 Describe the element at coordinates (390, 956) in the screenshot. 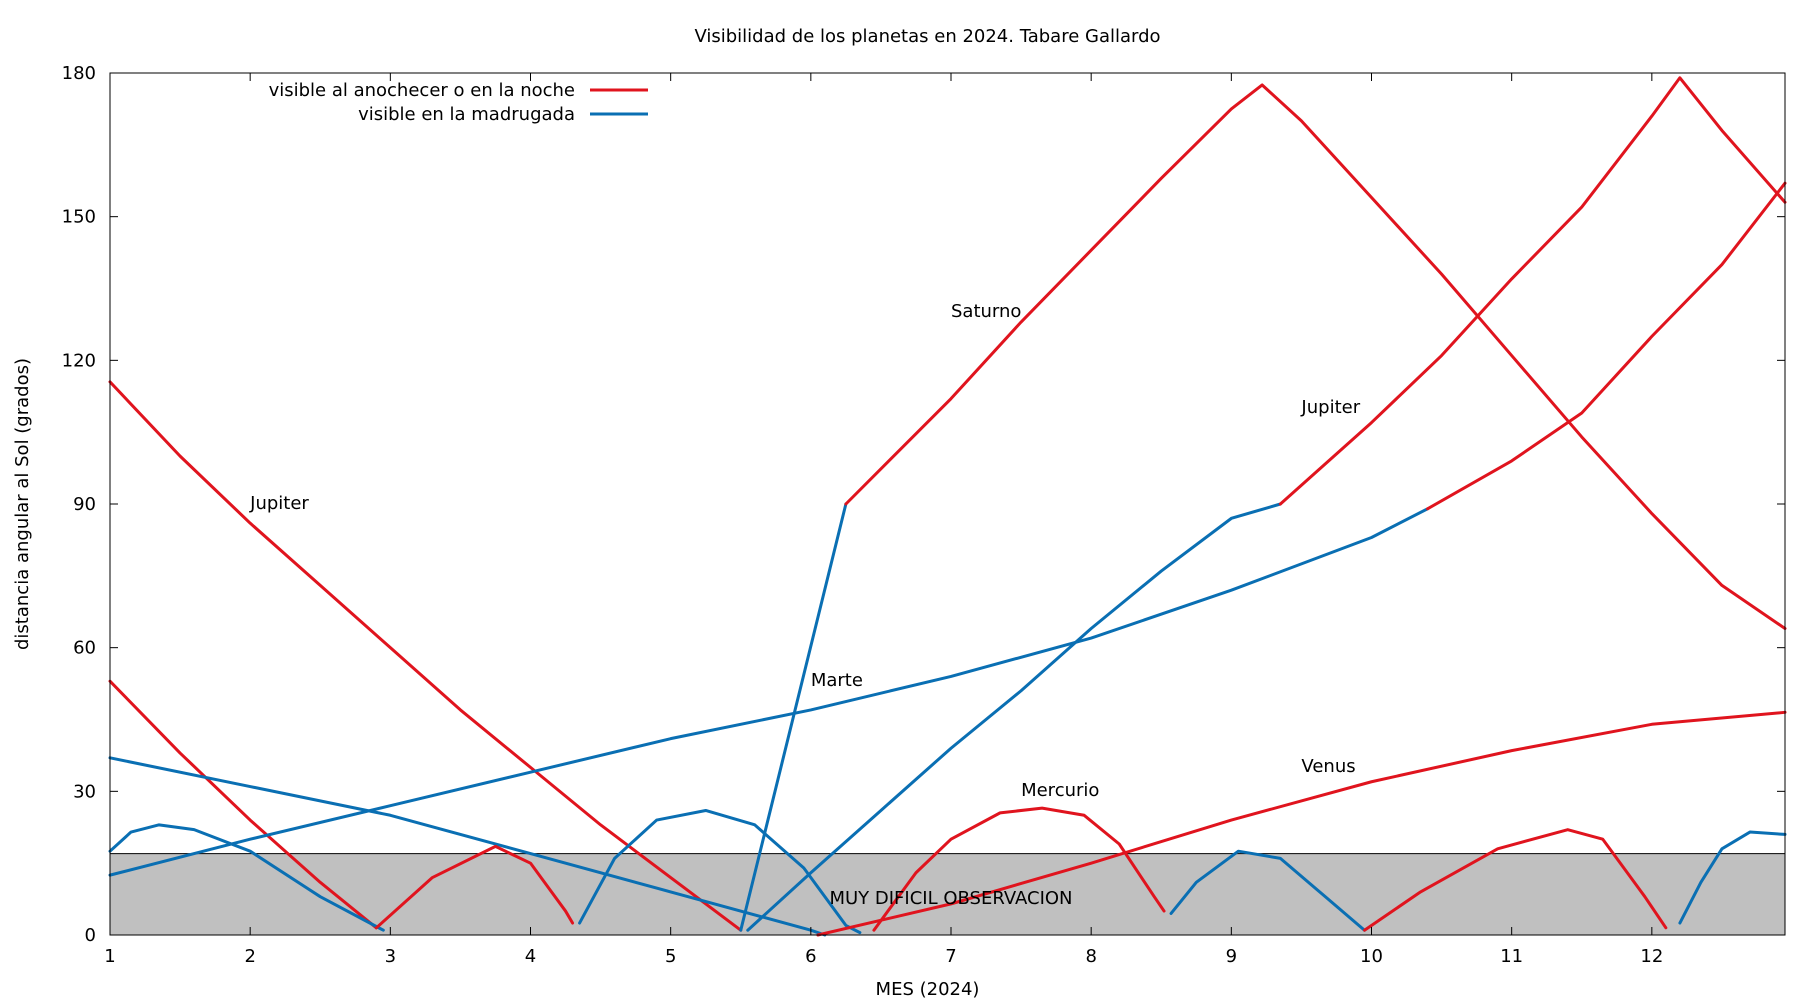

I see `x-tick-label: 3` at that location.